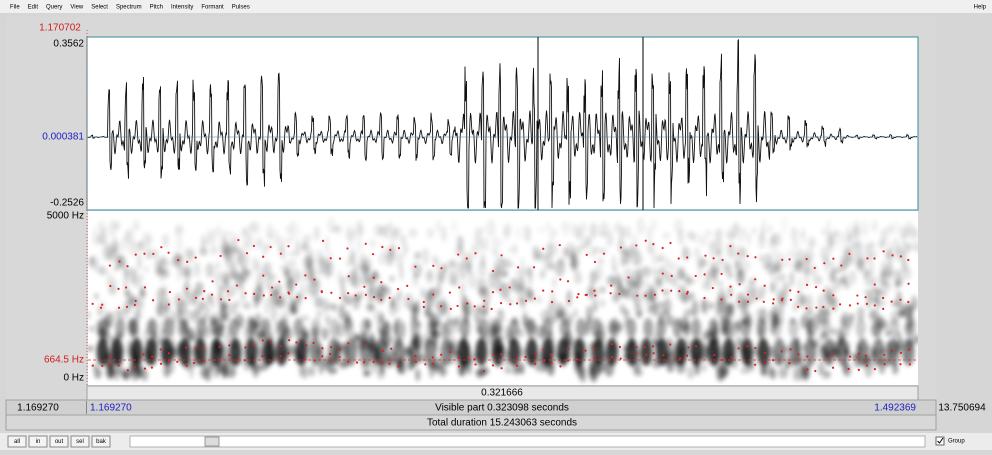  Describe the element at coordinates (241, 8) in the screenshot. I see `menu-item: Pulses` at that location.